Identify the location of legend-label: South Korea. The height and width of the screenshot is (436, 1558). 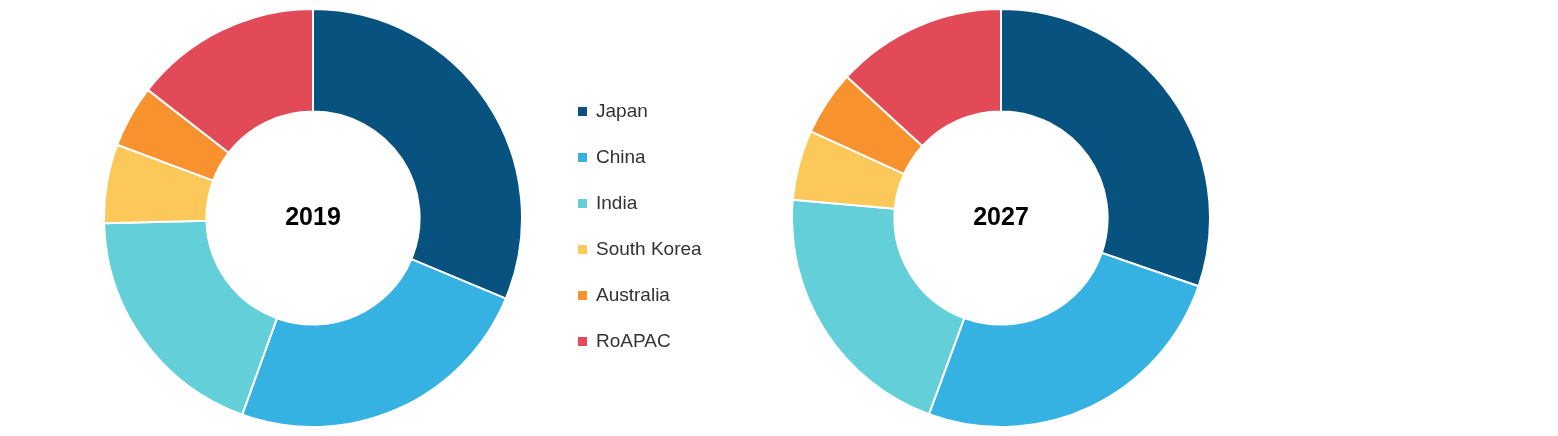
(649, 249).